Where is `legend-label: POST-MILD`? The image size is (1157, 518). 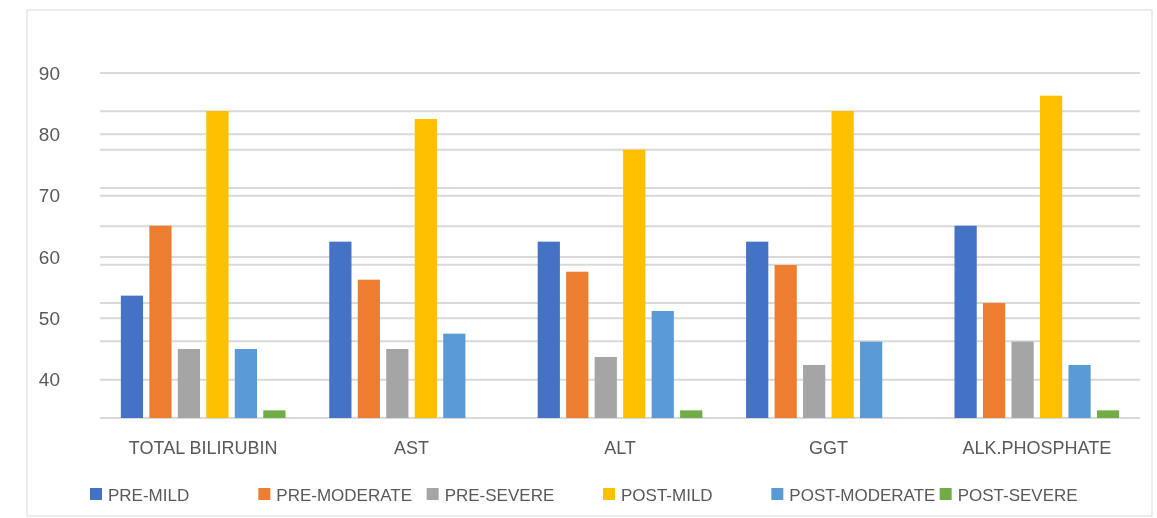 legend-label: POST-MILD is located at coordinates (667, 495).